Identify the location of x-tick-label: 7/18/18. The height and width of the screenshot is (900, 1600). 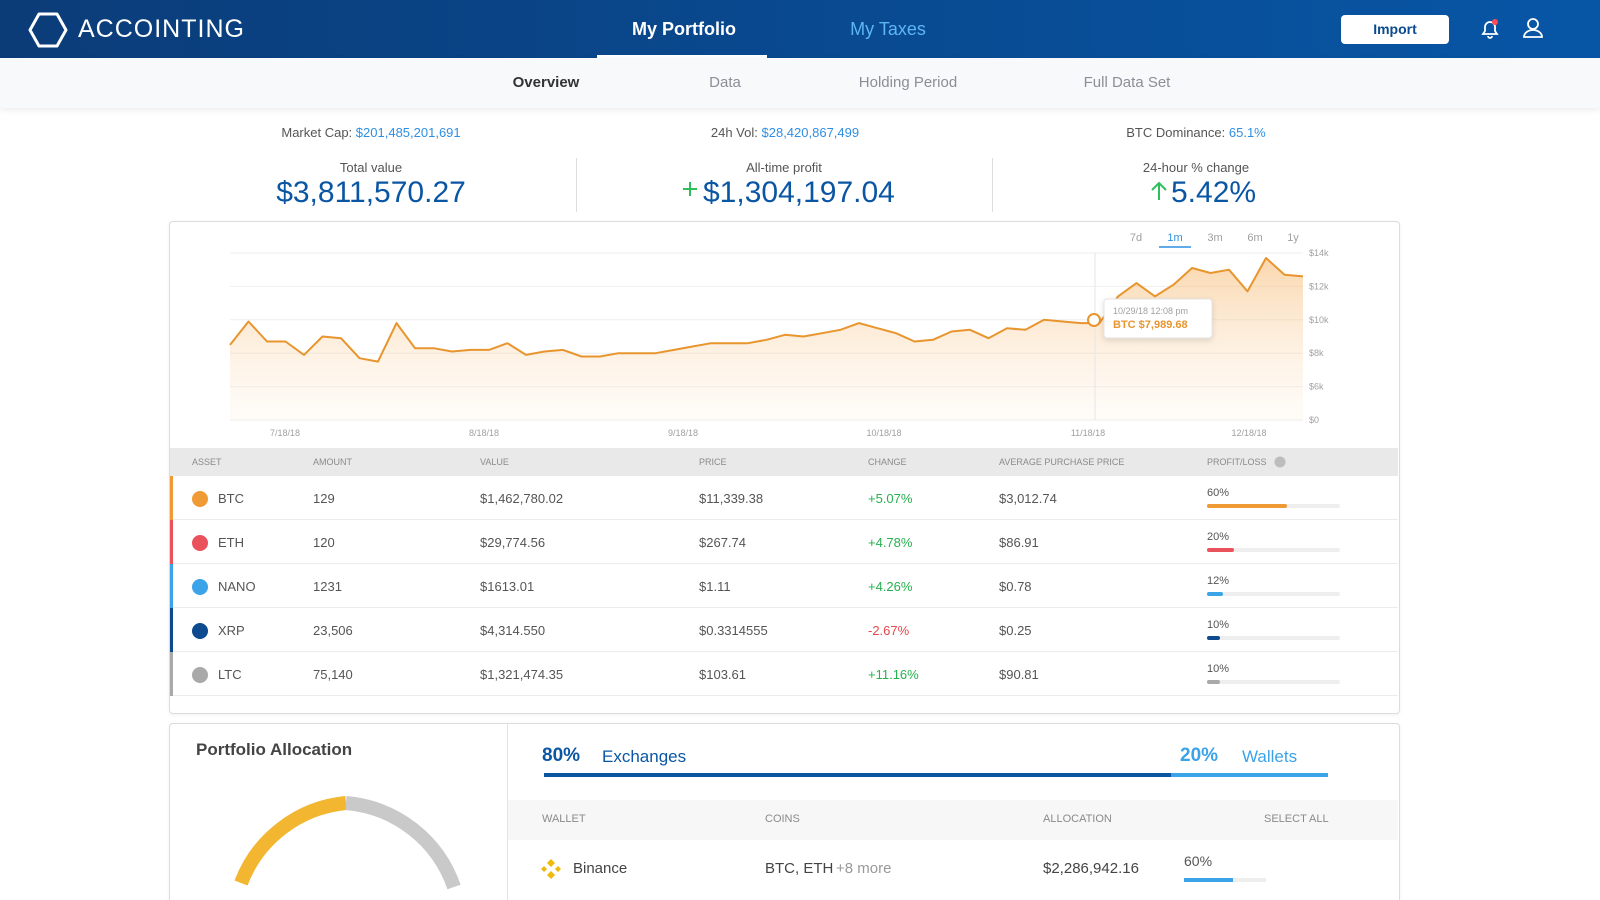
(285, 433).